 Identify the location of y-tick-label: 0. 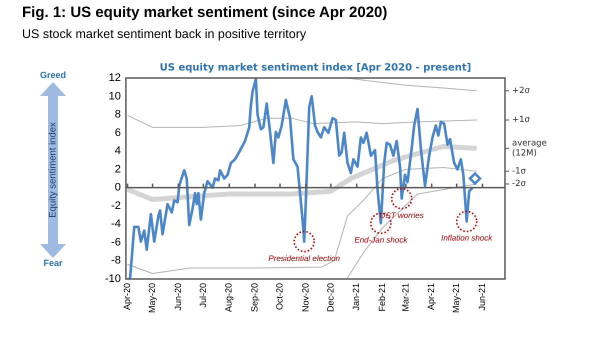
(117, 188).